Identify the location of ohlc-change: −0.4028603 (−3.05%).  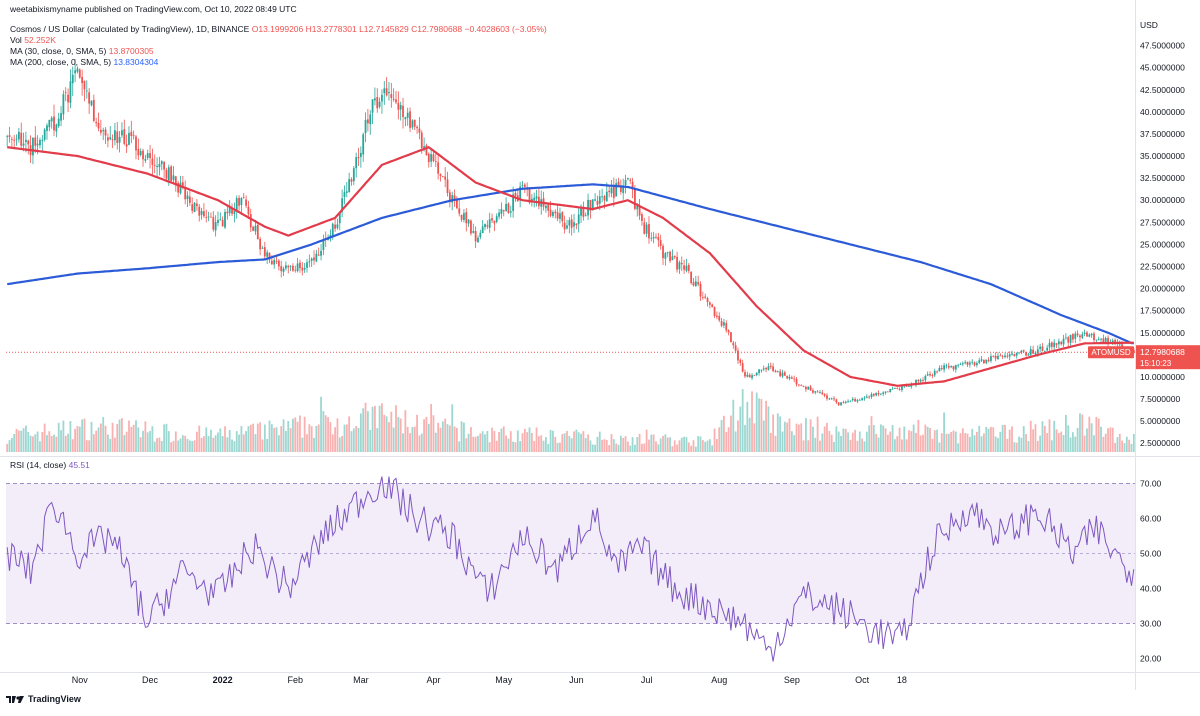
(505, 29).